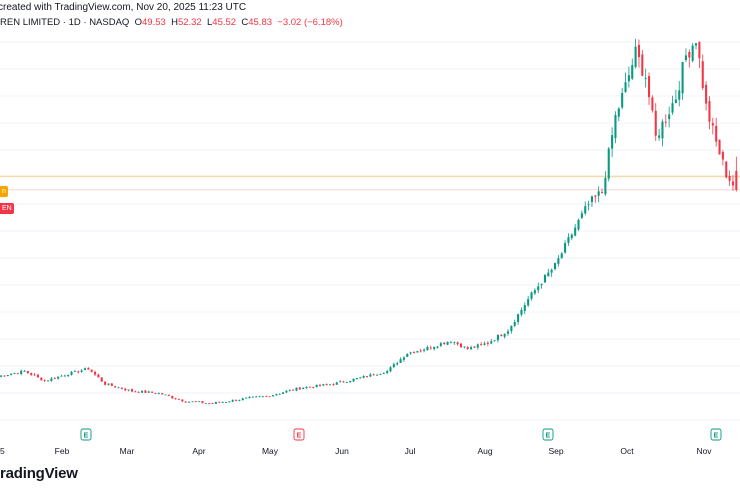 The width and height of the screenshot is (740, 492). What do you see at coordinates (39, 473) in the screenshot?
I see `tradingview-logo: radingView` at bounding box center [39, 473].